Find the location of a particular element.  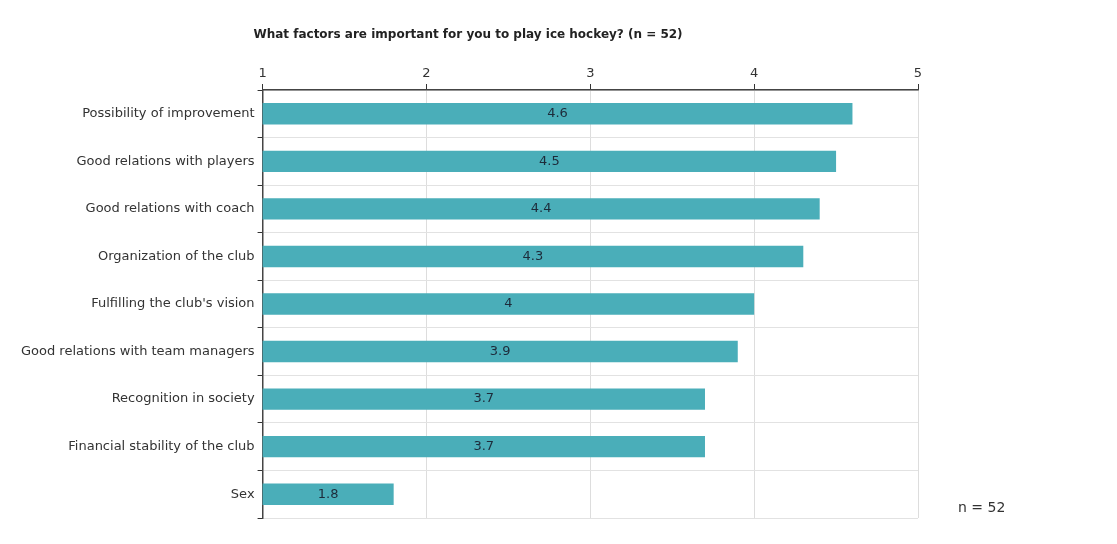

y-tick-label: Possibility of improvement is located at coordinates (168, 113).